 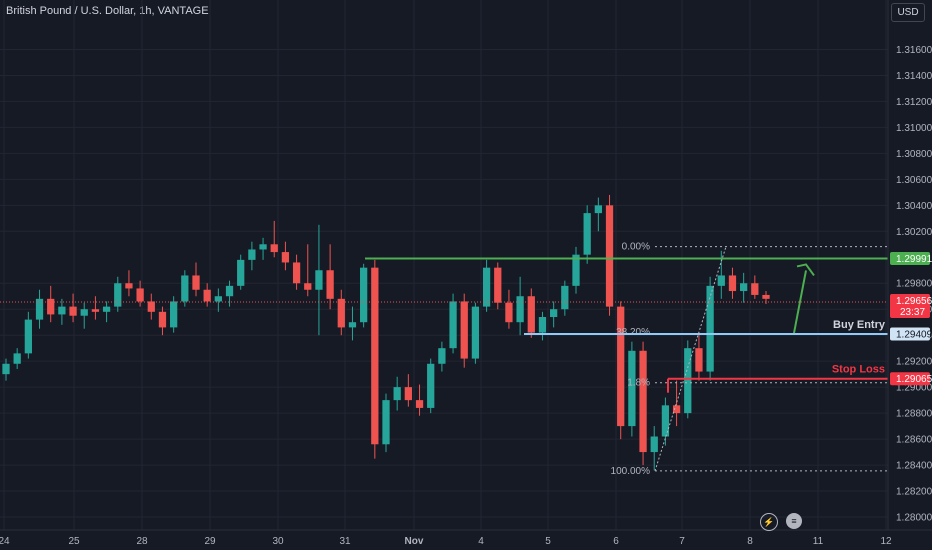 What do you see at coordinates (414, 541) in the screenshot?
I see `x-tick-label: Nov` at bounding box center [414, 541].